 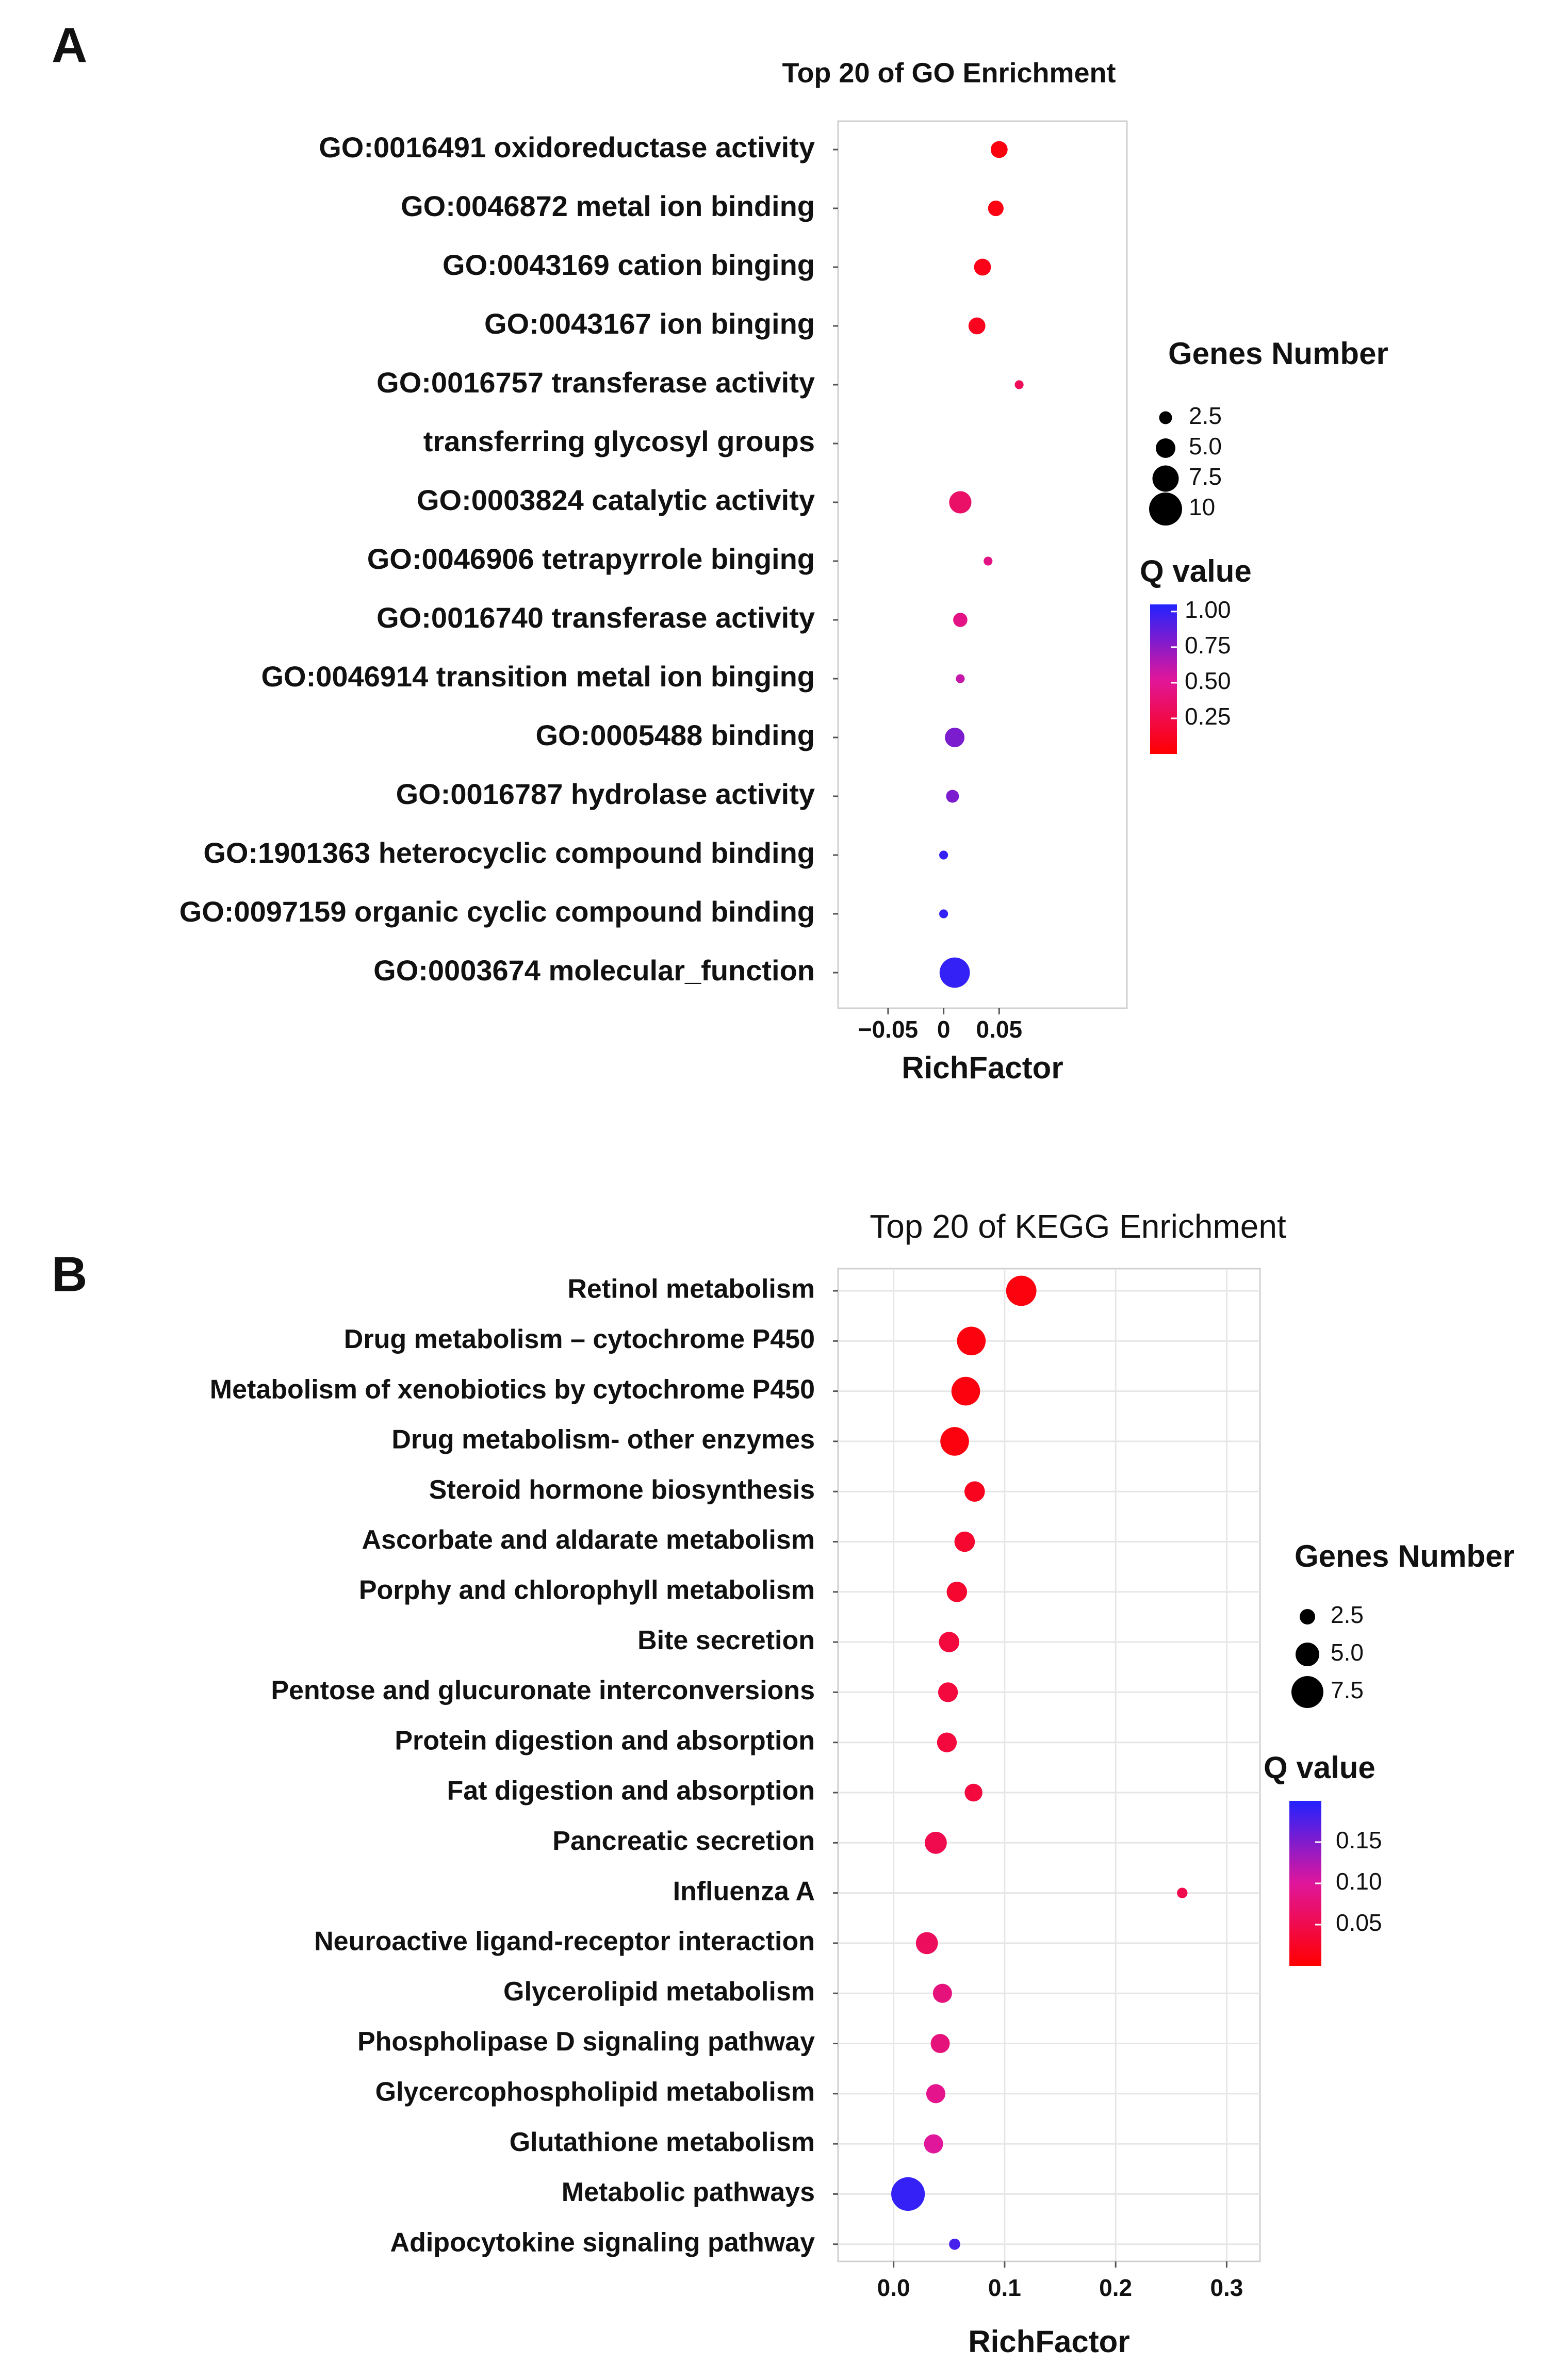 What do you see at coordinates (595, 382) in the screenshot?
I see `y-tick-label: GO:0016757 transferase activity` at bounding box center [595, 382].